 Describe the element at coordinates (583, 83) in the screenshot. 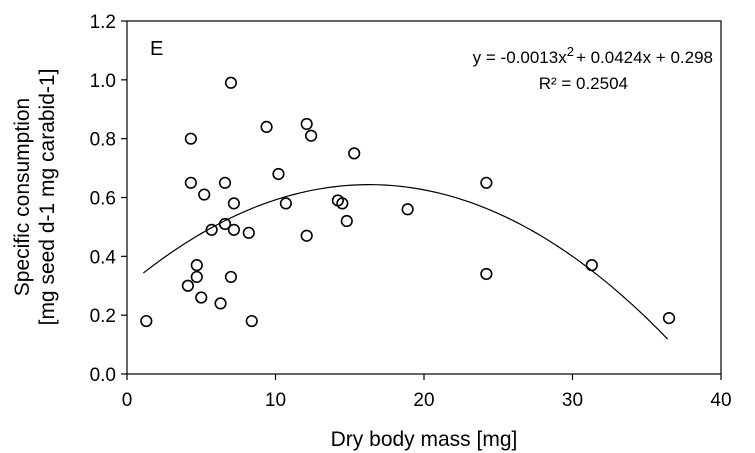

I see `r-squared-label: R² = 0.2504` at that location.